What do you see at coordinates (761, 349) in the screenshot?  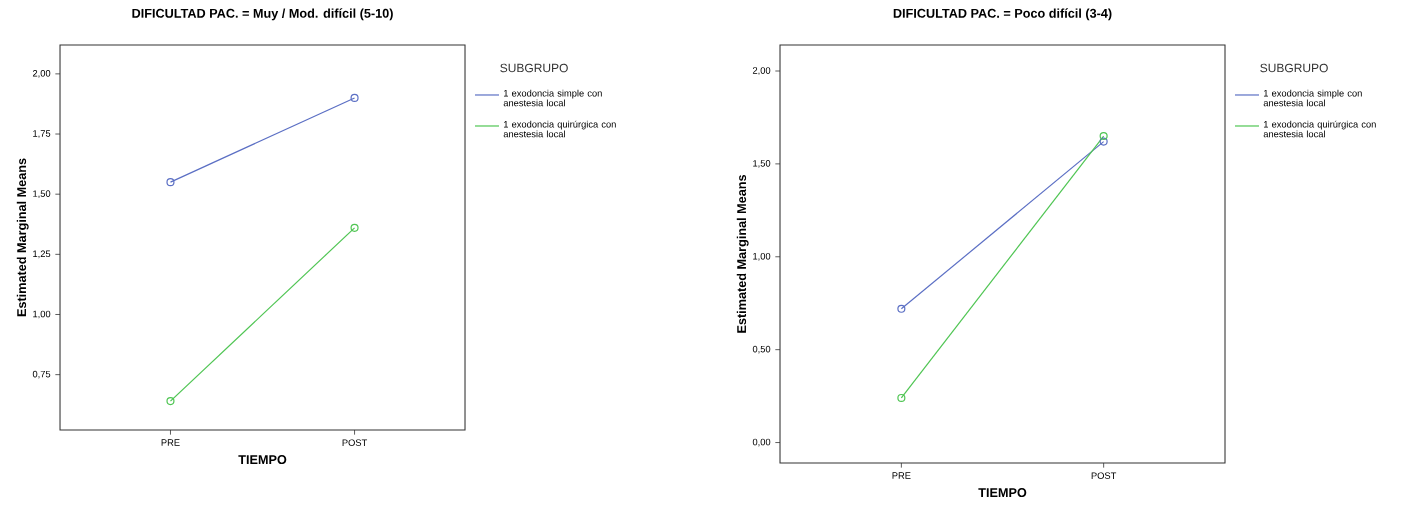 I see `y-tick-label: 0,50` at bounding box center [761, 349].